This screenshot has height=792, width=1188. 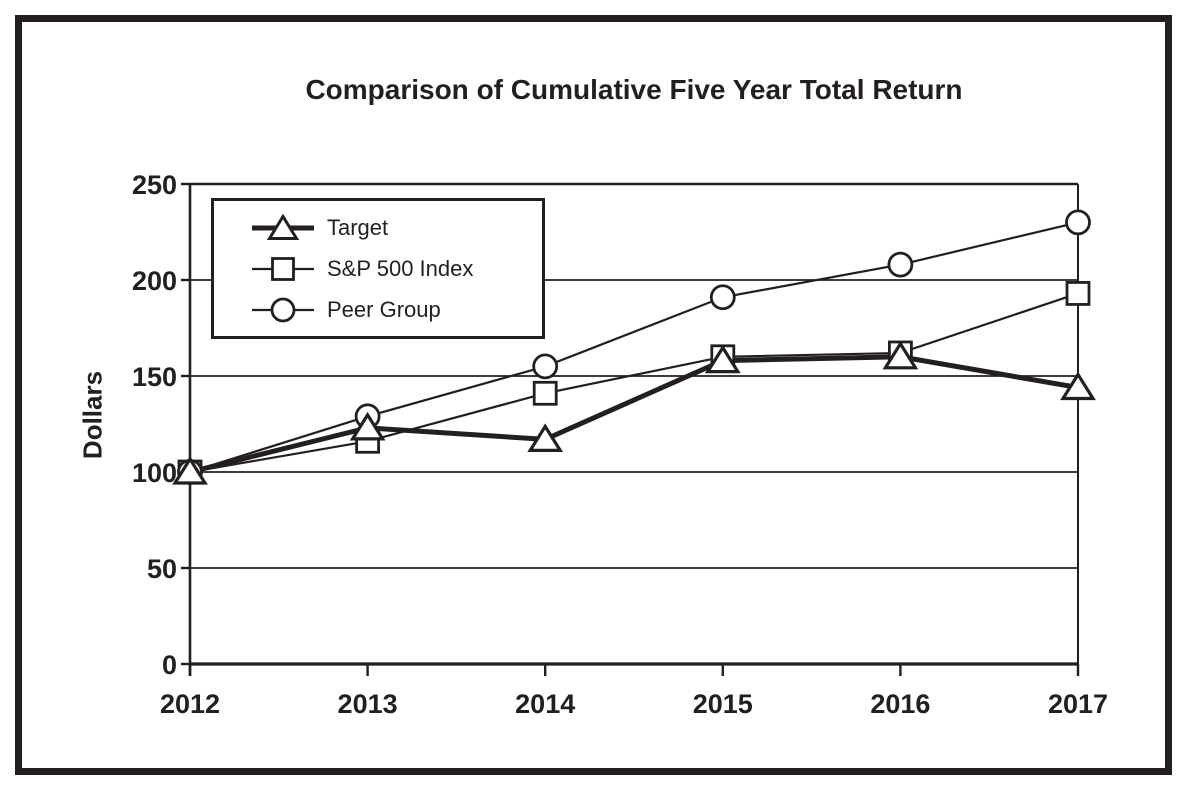 I want to click on series-line-target, so click(x=634, y=414).